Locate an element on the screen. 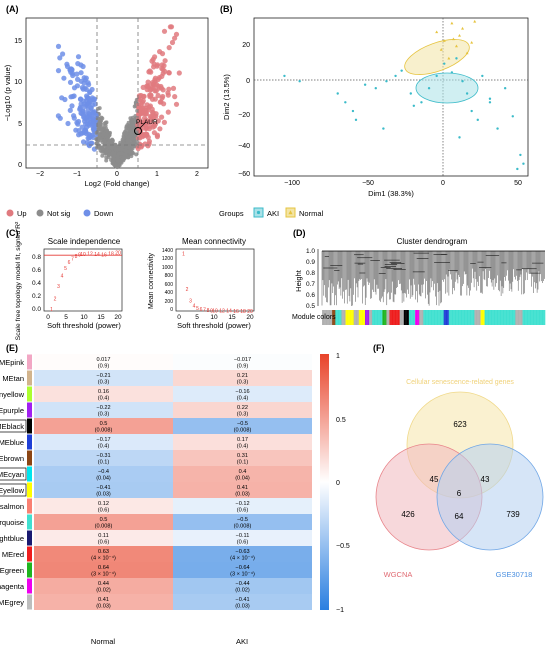 The height and width of the screenshot is (655, 550). heatmap-pvalue-aki: (3 × 10⁻⁴) is located at coordinates (242, 574).